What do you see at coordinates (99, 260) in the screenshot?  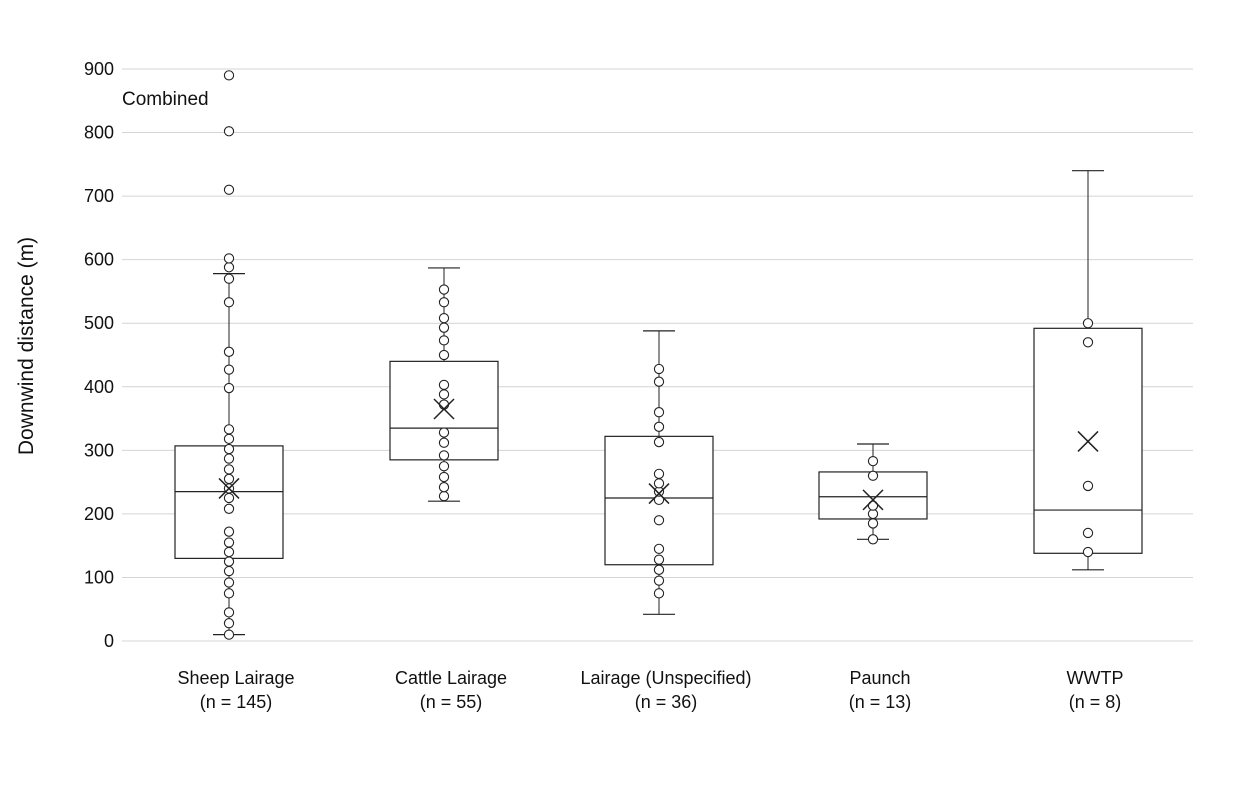 I see `y-tick-label: 600` at bounding box center [99, 260].